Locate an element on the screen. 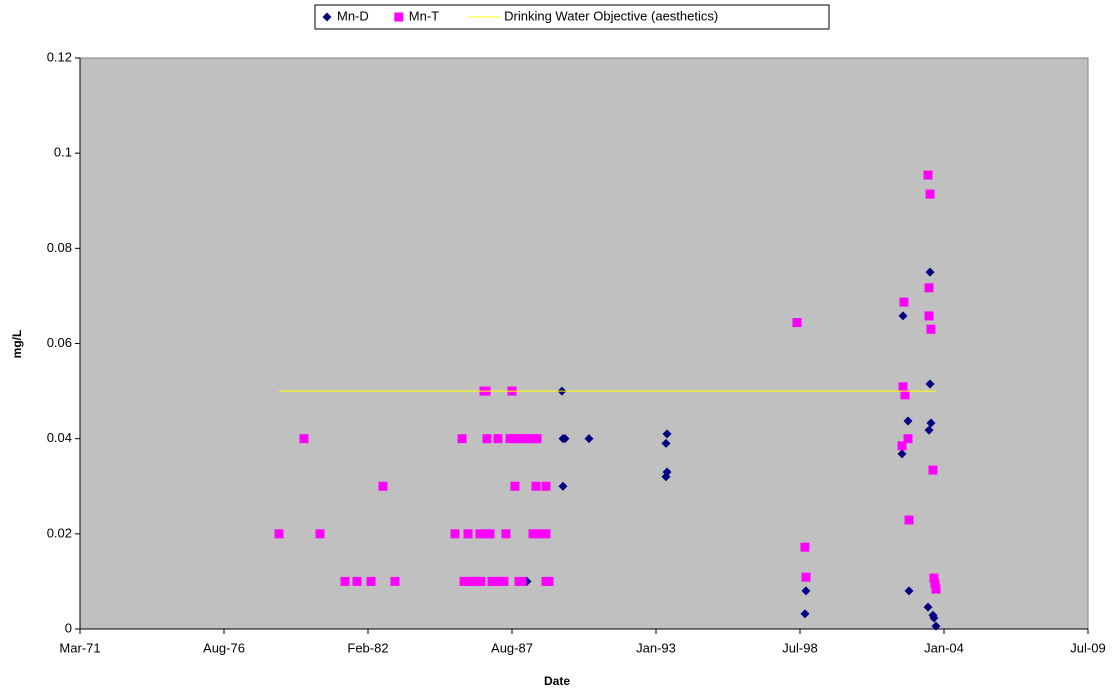 Image resolution: width=1114 pixels, height=694 pixels. x-tick-label: Feb-82 is located at coordinates (367, 647).